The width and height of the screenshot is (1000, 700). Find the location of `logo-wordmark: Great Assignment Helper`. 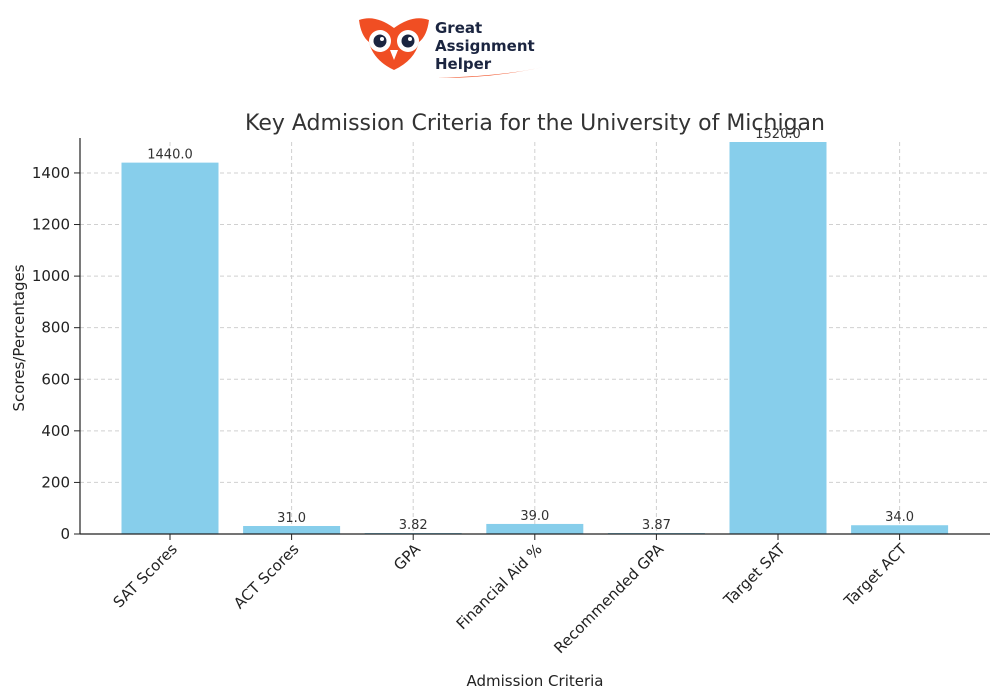

logo-wordmark: Great Assignment Helper is located at coordinates (485, 46).